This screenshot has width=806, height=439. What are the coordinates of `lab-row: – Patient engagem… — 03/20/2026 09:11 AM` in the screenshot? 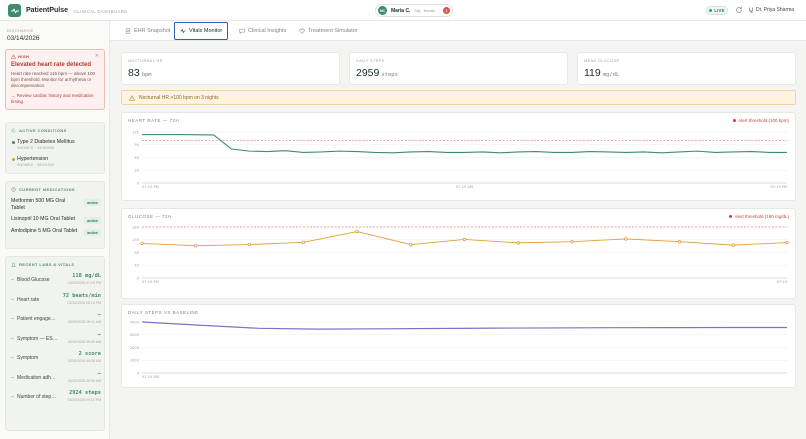 It's located at (56, 320).